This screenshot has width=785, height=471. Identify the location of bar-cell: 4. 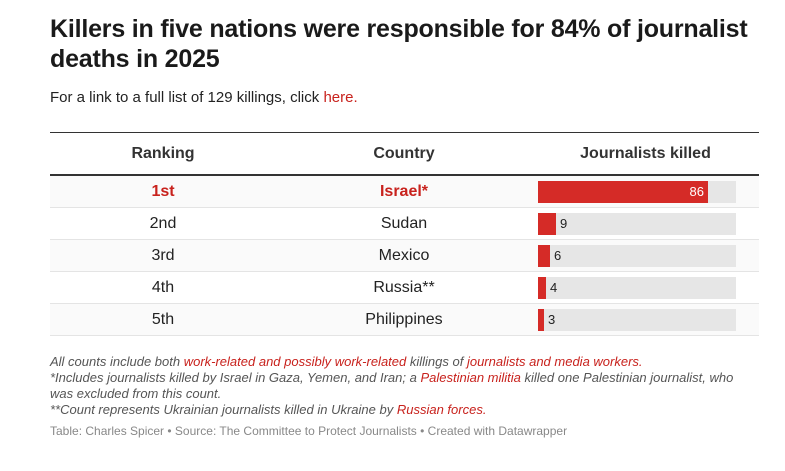
(645, 287).